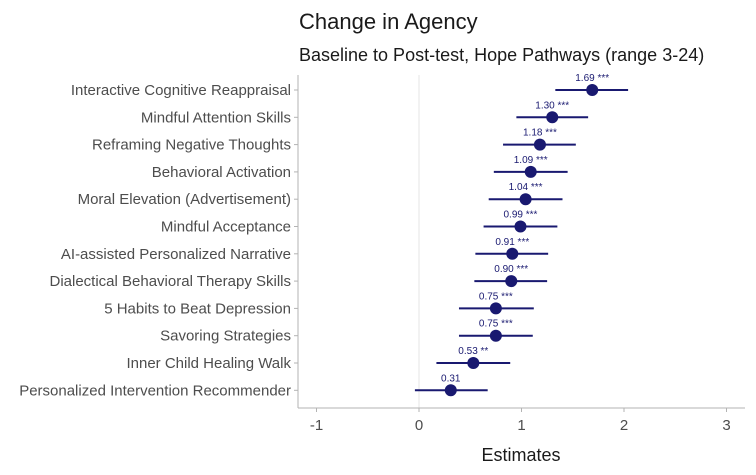  Describe the element at coordinates (511, 269) in the screenshot. I see `estimate-label: 0.90 ***` at that location.